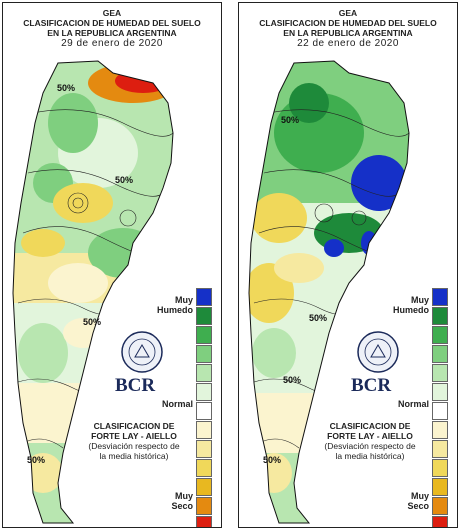 This screenshot has height=532, width=459. Describe the element at coordinates (348, 43) in the screenshot. I see `map-date: 22 de enero de 2020` at that location.